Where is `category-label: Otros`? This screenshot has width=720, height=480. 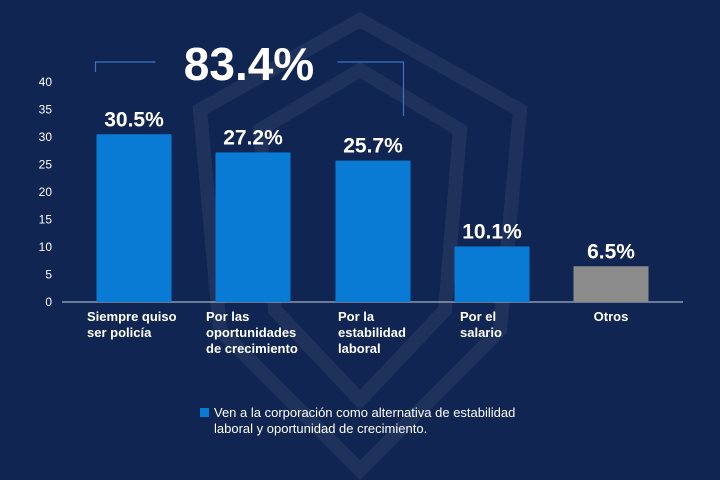
category-label: Otros is located at coordinates (611, 316).